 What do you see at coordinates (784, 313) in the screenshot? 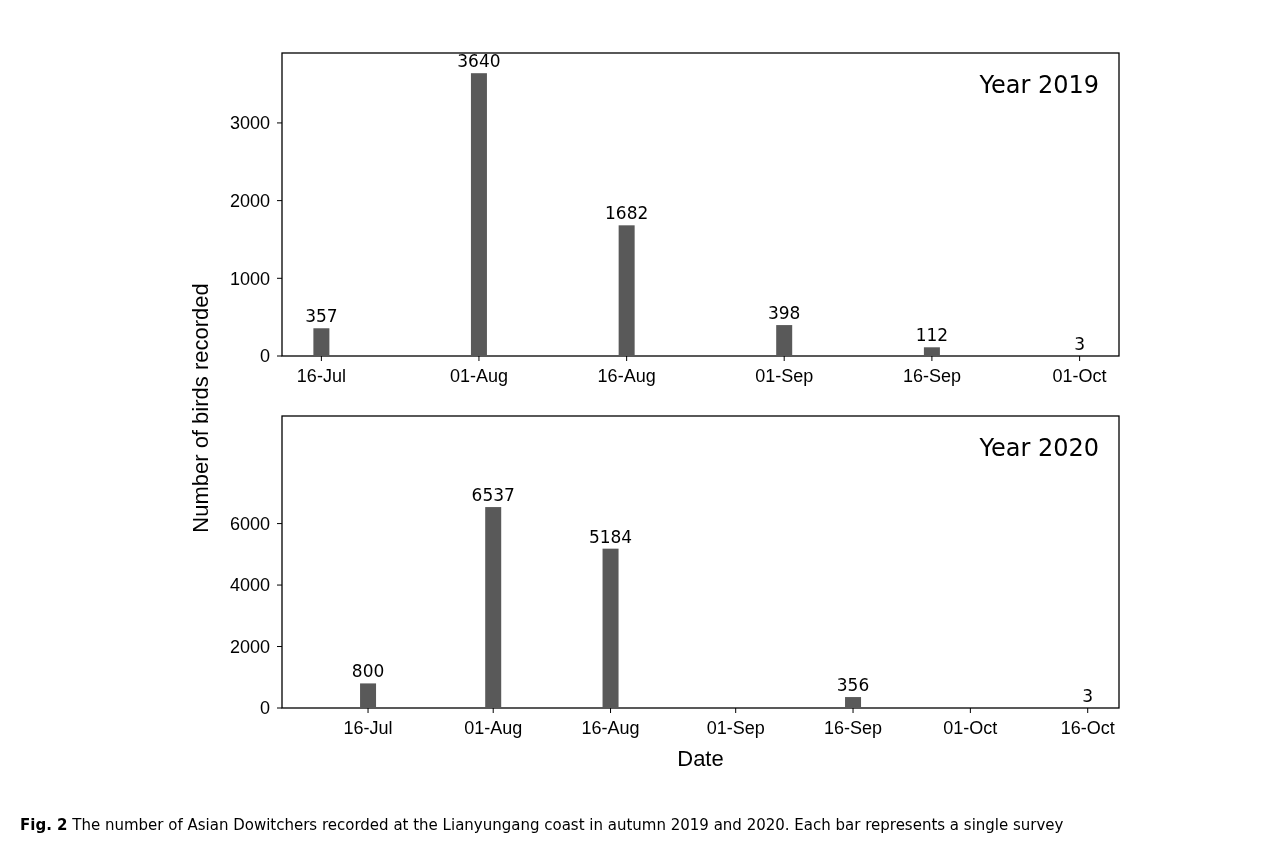
I see `data-label: 398` at bounding box center [784, 313].